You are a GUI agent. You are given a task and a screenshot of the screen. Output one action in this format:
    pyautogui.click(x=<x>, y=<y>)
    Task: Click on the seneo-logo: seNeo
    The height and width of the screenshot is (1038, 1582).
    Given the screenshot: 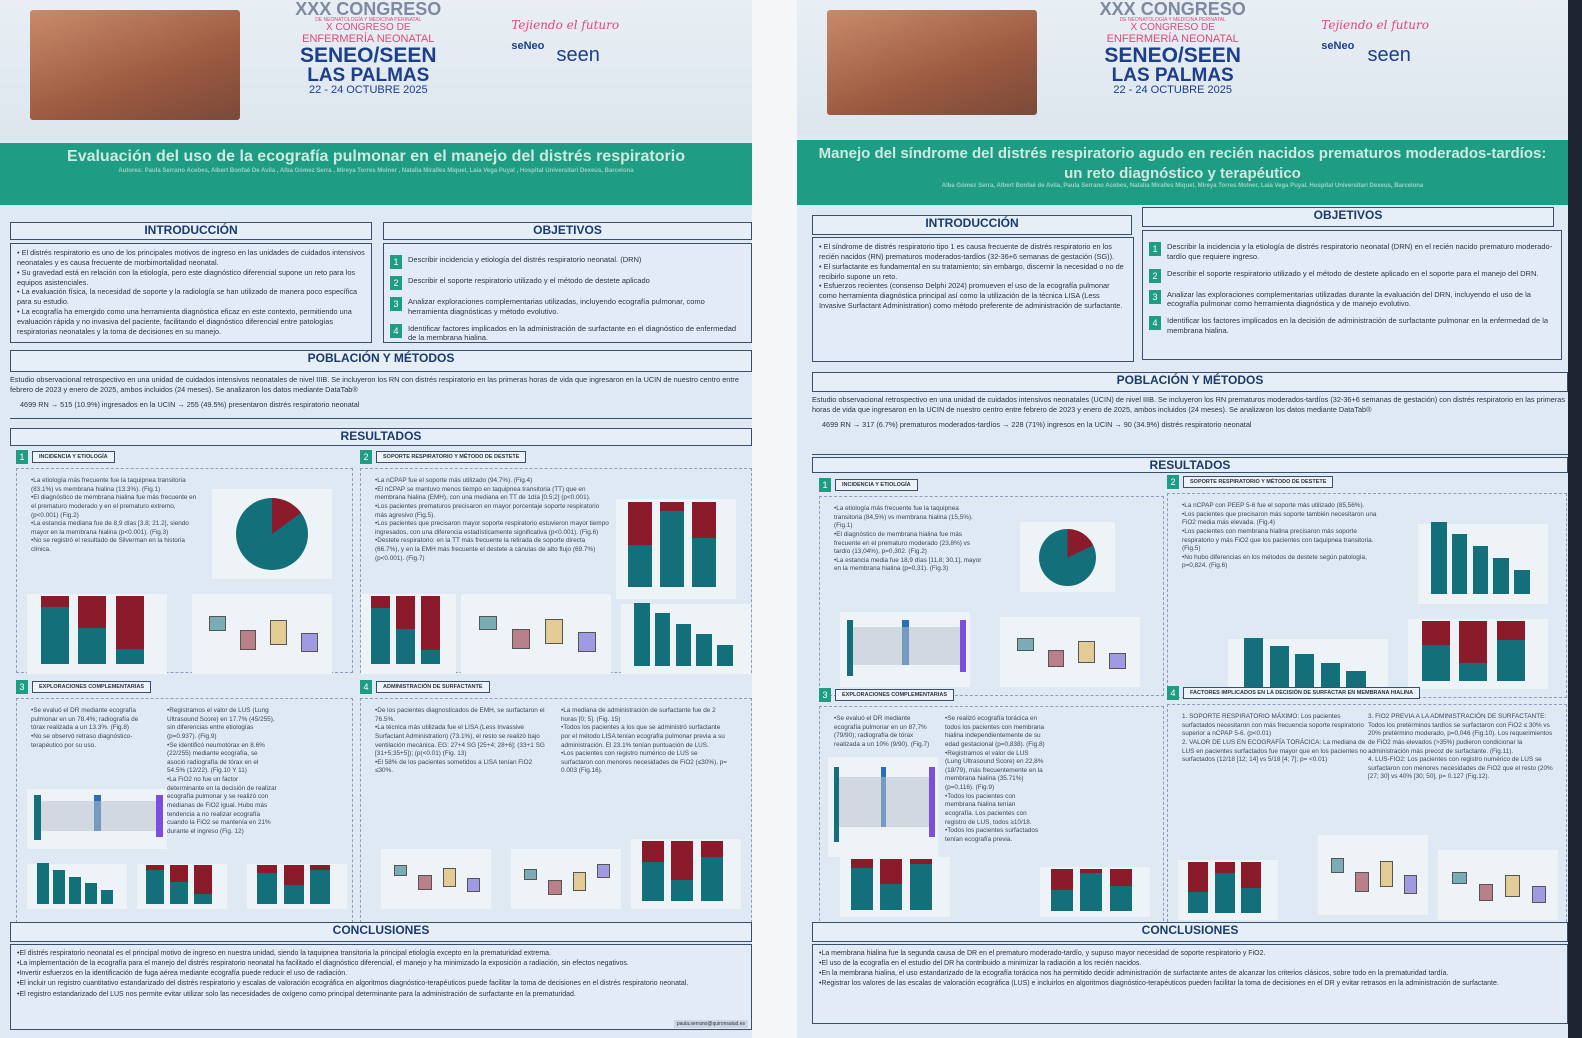 What is the action you would take?
    pyautogui.click(x=1338, y=46)
    